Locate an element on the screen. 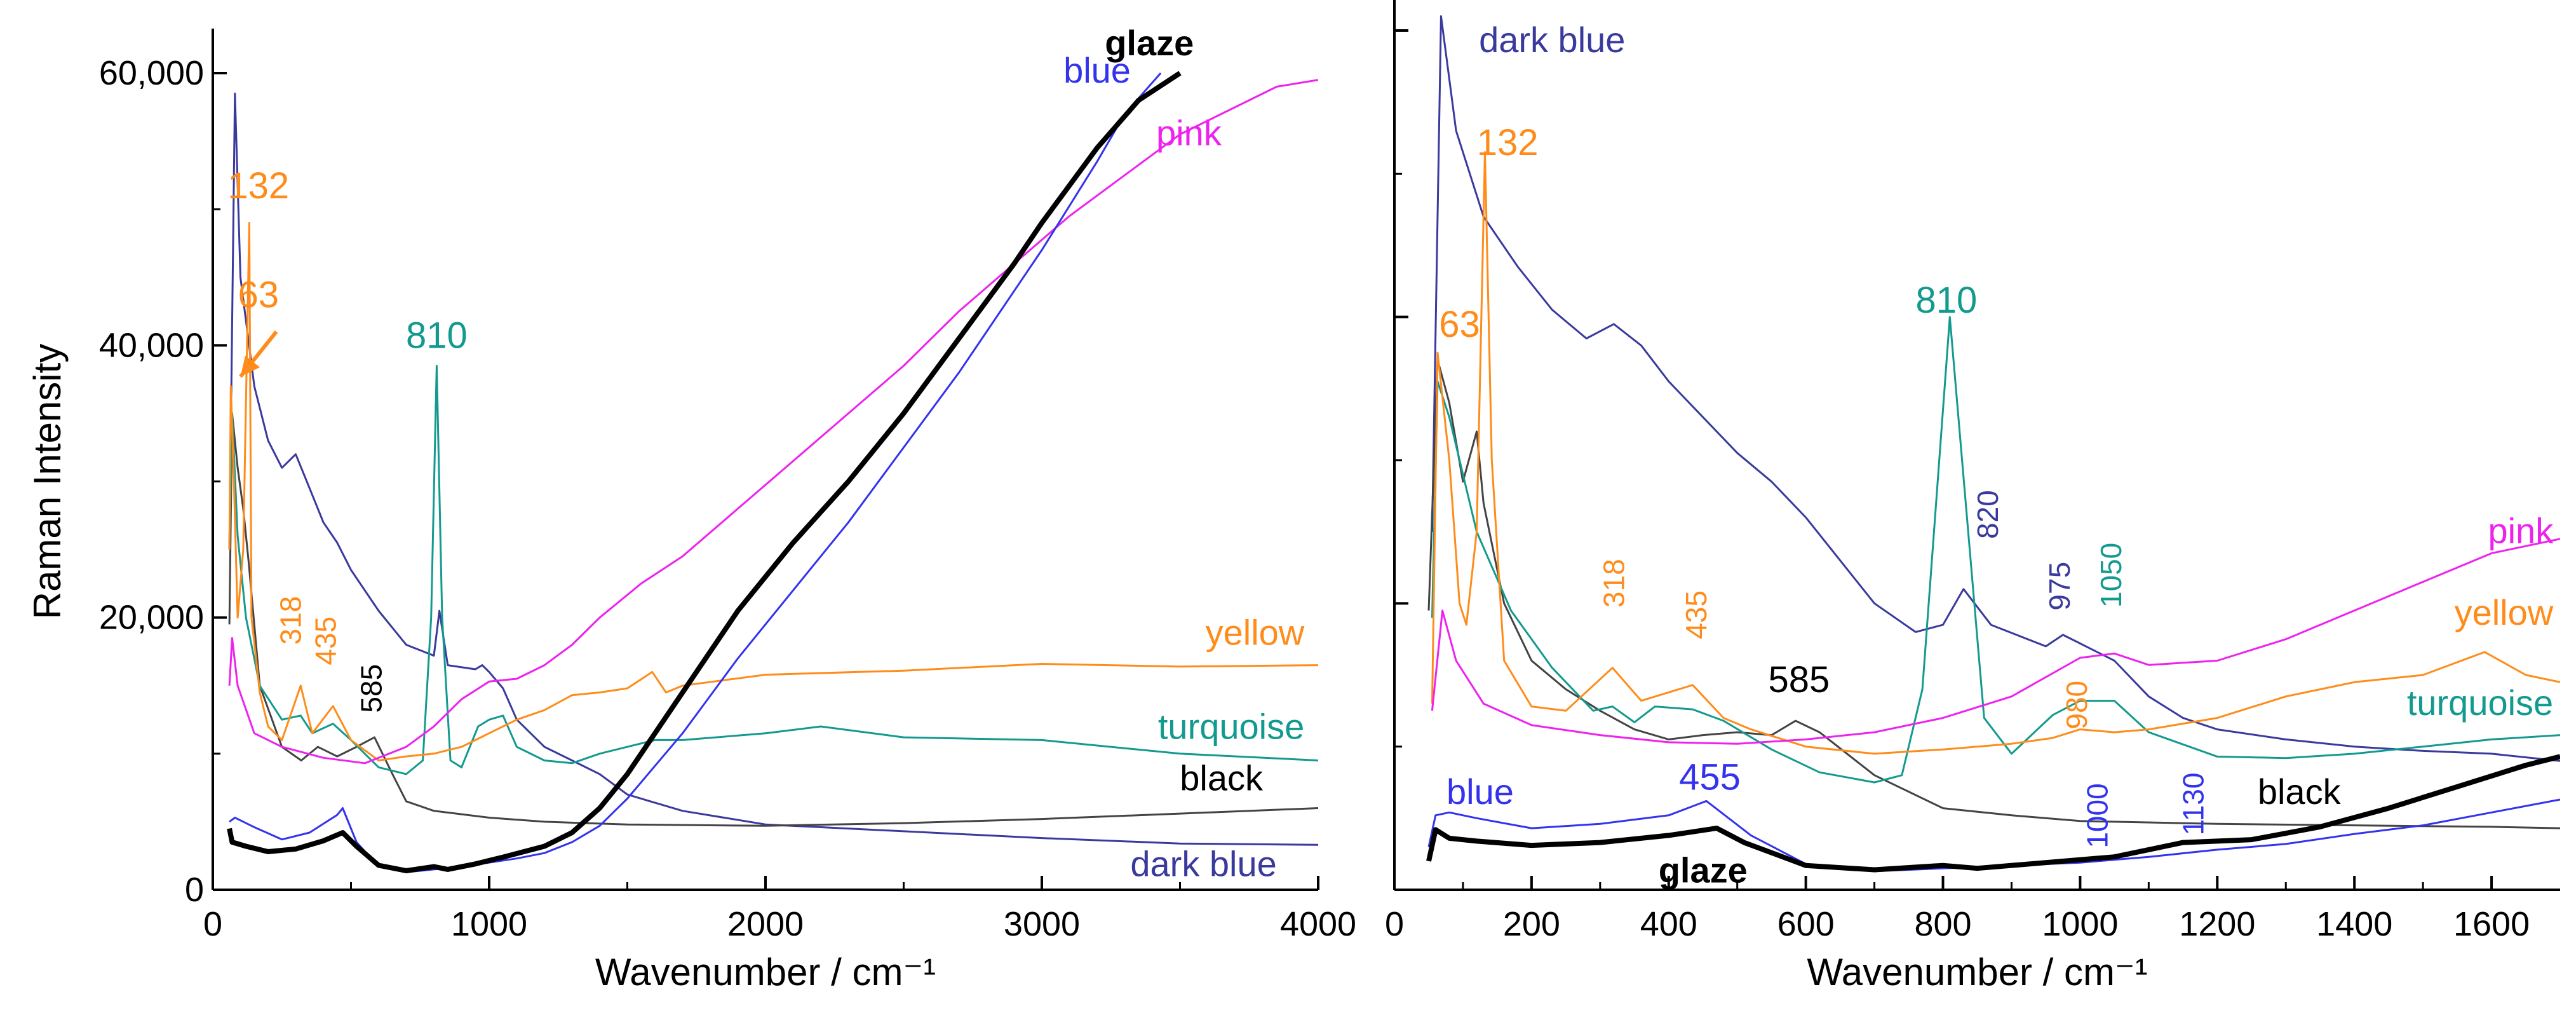 This screenshot has height=1022, width=2576. x-tick-label: 1600 is located at coordinates (2491, 924).